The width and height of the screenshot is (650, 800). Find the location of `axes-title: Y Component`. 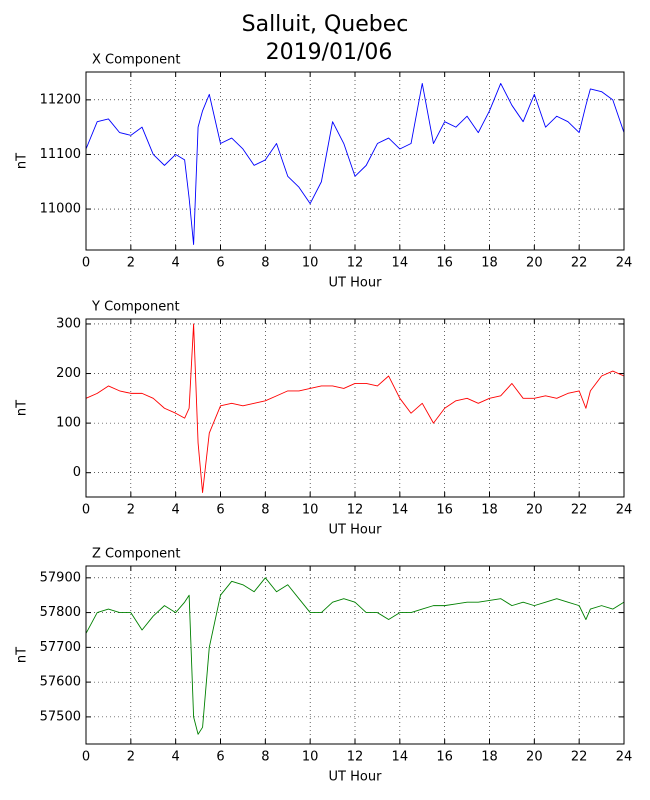

axes-title: Y Component is located at coordinates (135, 307).